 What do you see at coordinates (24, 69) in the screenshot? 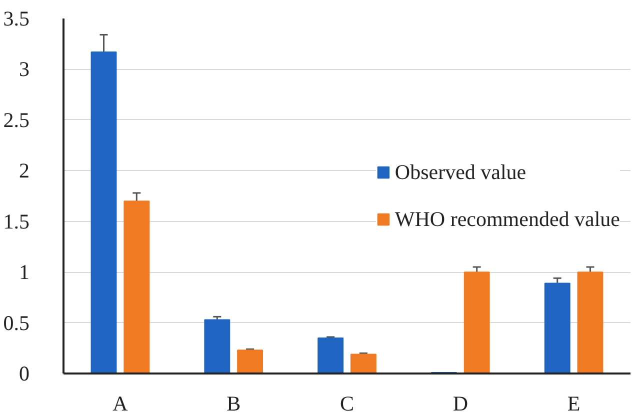
I see `y-tick-label: 3` at bounding box center [24, 69].